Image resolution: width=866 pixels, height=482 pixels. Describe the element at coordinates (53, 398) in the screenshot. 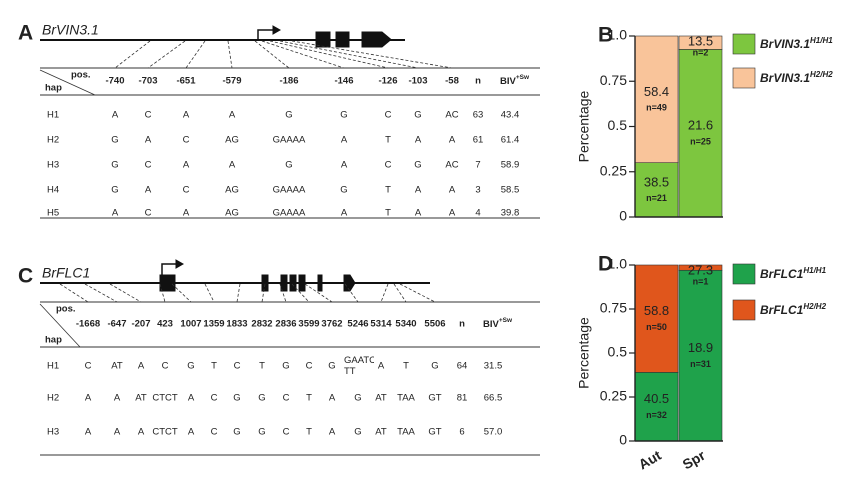

I see `table-cell: H2` at that location.